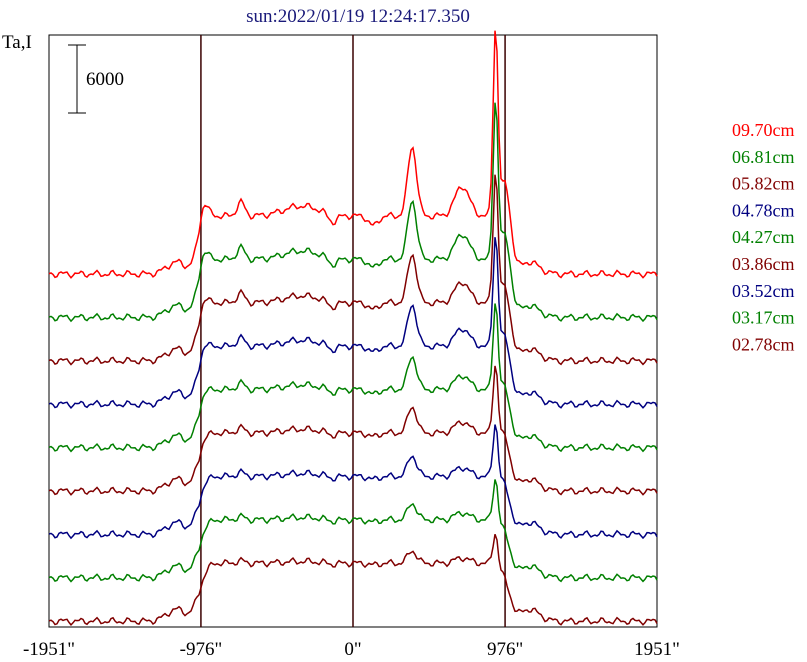 The width and height of the screenshot is (807, 662). I want to click on x-tick-label: 0", so click(352, 649).